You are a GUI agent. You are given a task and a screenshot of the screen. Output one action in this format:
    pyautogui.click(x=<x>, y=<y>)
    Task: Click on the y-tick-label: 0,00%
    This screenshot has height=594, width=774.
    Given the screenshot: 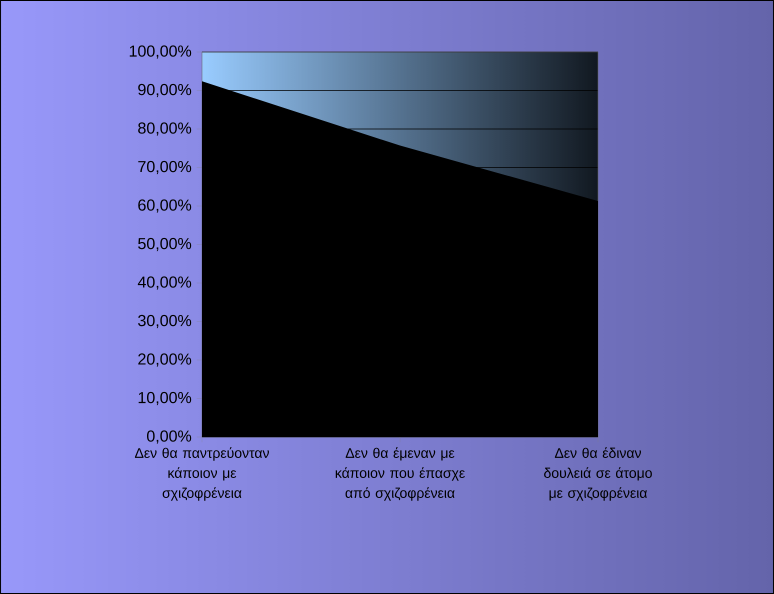 What is the action you would take?
    pyautogui.click(x=169, y=437)
    